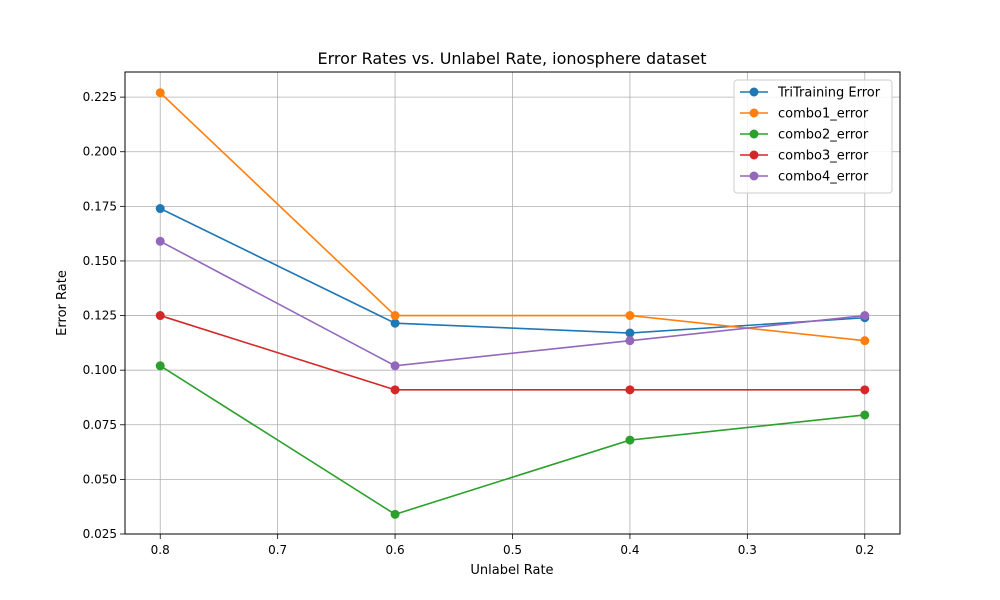  I want to click on x-tick-label: 0.8, so click(160, 550).